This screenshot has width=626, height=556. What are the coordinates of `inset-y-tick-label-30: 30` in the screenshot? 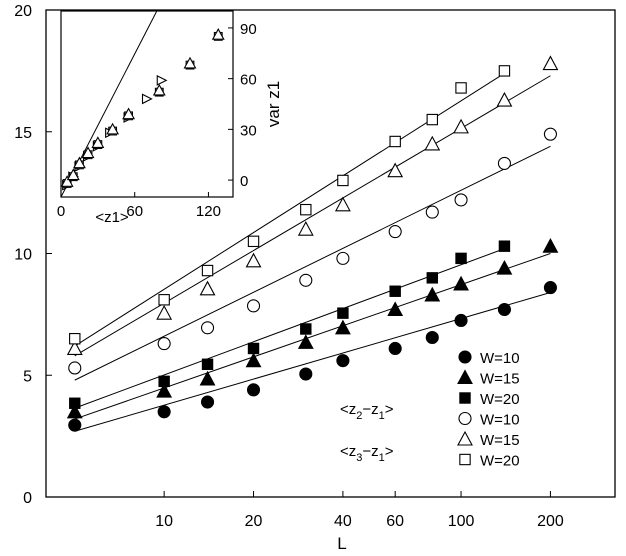 It's located at (248, 130).